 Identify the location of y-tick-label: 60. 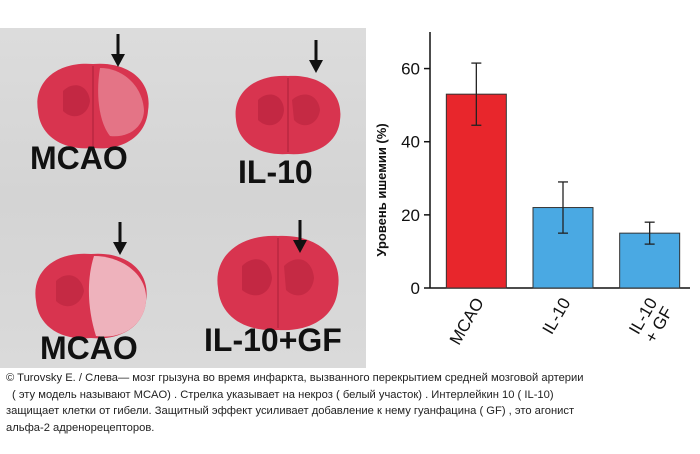
(410, 69).